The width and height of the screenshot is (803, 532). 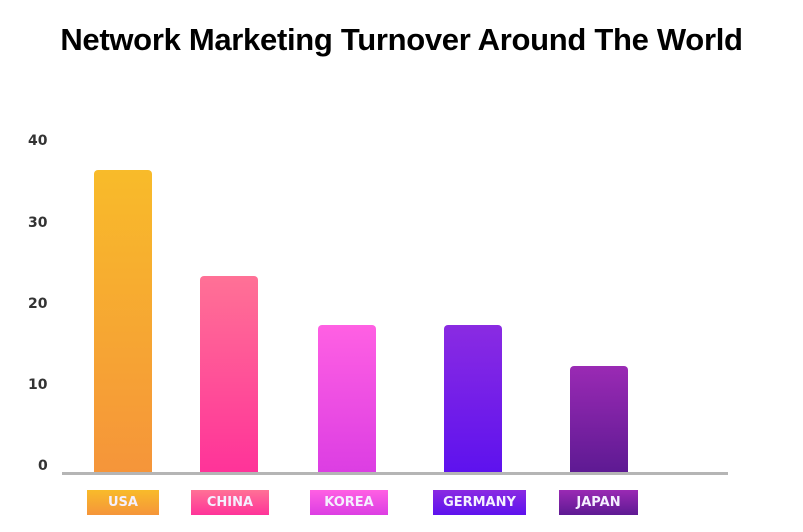 What do you see at coordinates (38, 141) in the screenshot?
I see `y-tick-40: 40` at bounding box center [38, 141].